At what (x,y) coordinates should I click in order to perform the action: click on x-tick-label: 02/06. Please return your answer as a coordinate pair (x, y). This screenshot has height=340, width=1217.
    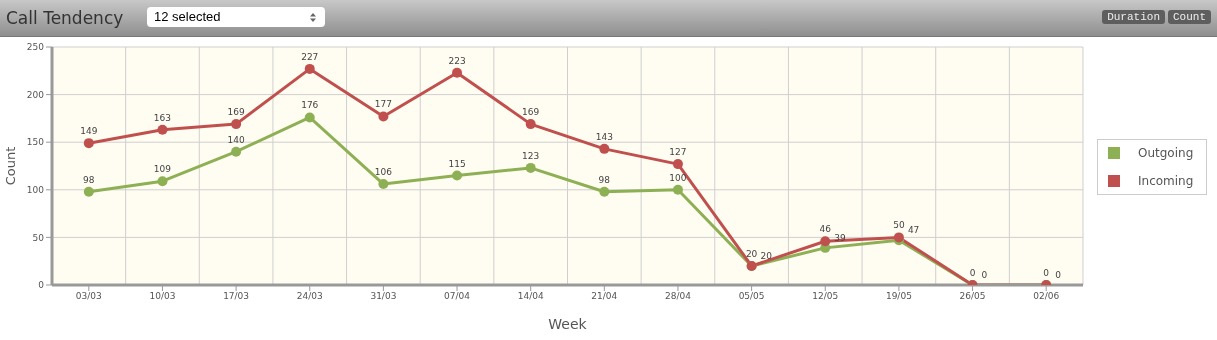
    Looking at the image, I should click on (1046, 296).